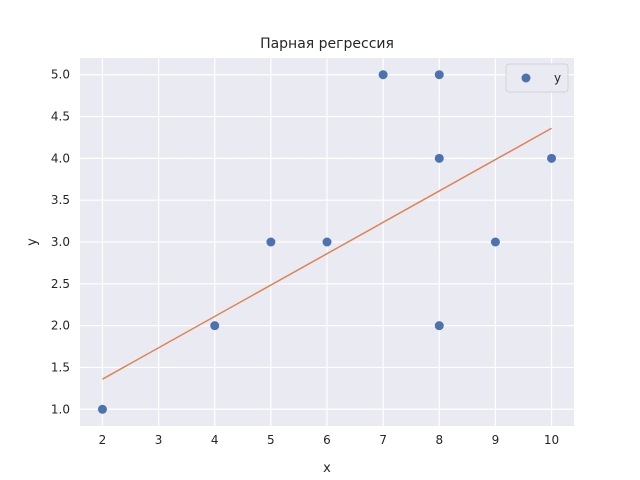 The width and height of the screenshot is (640, 480). I want to click on legend-label: y, so click(557, 78).